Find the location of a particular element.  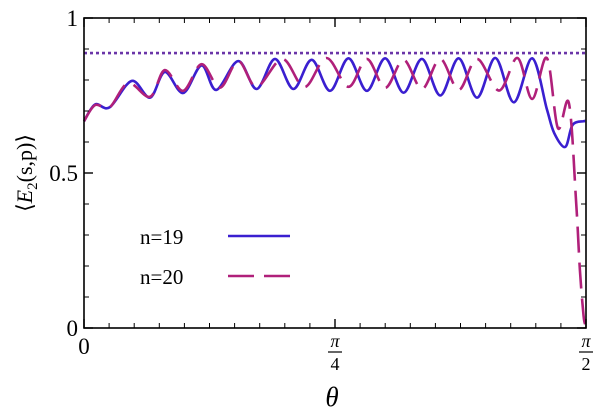

y-tick-label: 0.5 is located at coordinates (63, 173).